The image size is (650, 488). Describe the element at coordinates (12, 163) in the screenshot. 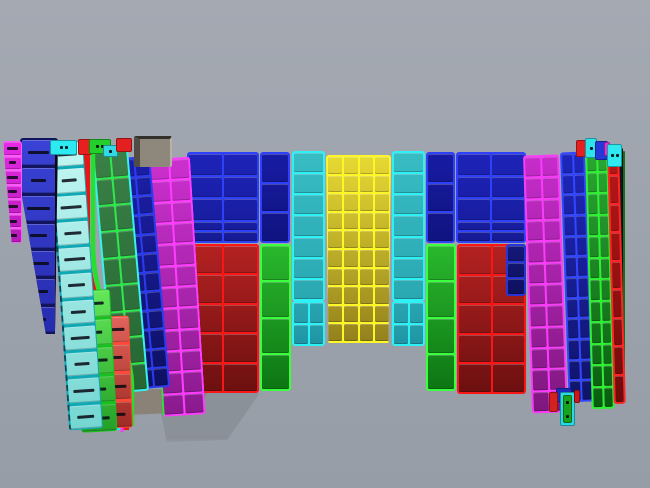

I see `magenta-wedge-panel` at that location.